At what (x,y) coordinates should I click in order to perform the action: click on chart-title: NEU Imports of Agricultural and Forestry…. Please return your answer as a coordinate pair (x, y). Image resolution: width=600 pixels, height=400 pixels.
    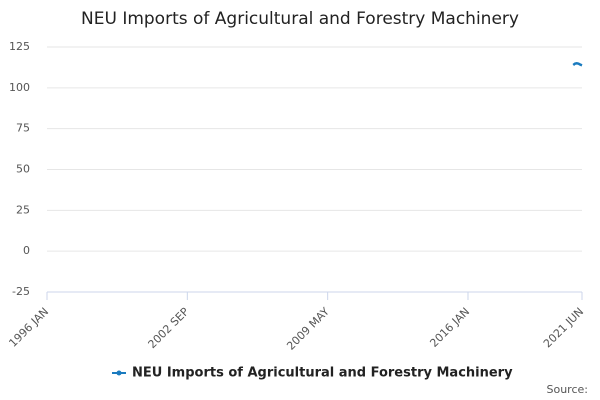
    Looking at the image, I should click on (300, 19).